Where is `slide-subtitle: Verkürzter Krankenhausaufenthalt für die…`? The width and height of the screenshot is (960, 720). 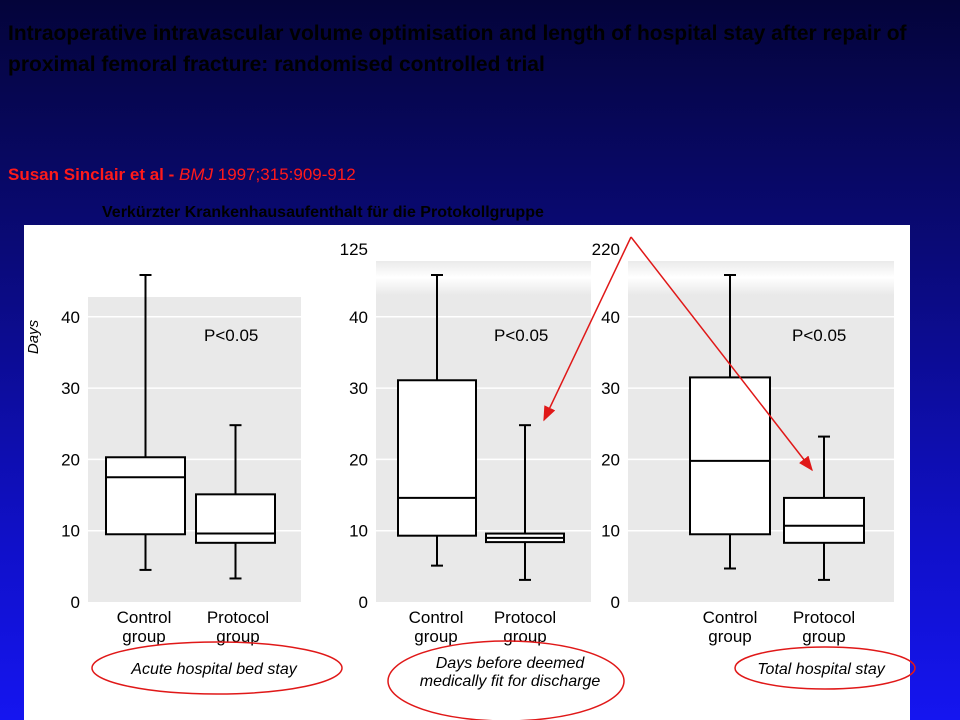
slide-subtitle: Verkürzter Krankenhausaufenthalt für die… is located at coordinates (323, 212).